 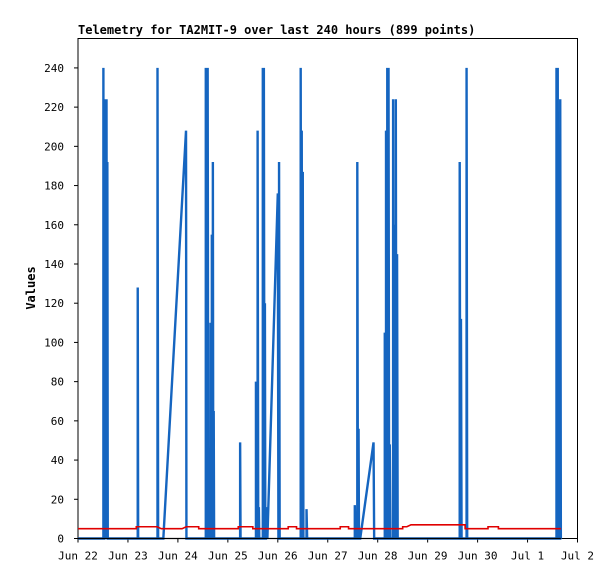 I want to click on y-axis-label: Values, so click(x=31, y=287).